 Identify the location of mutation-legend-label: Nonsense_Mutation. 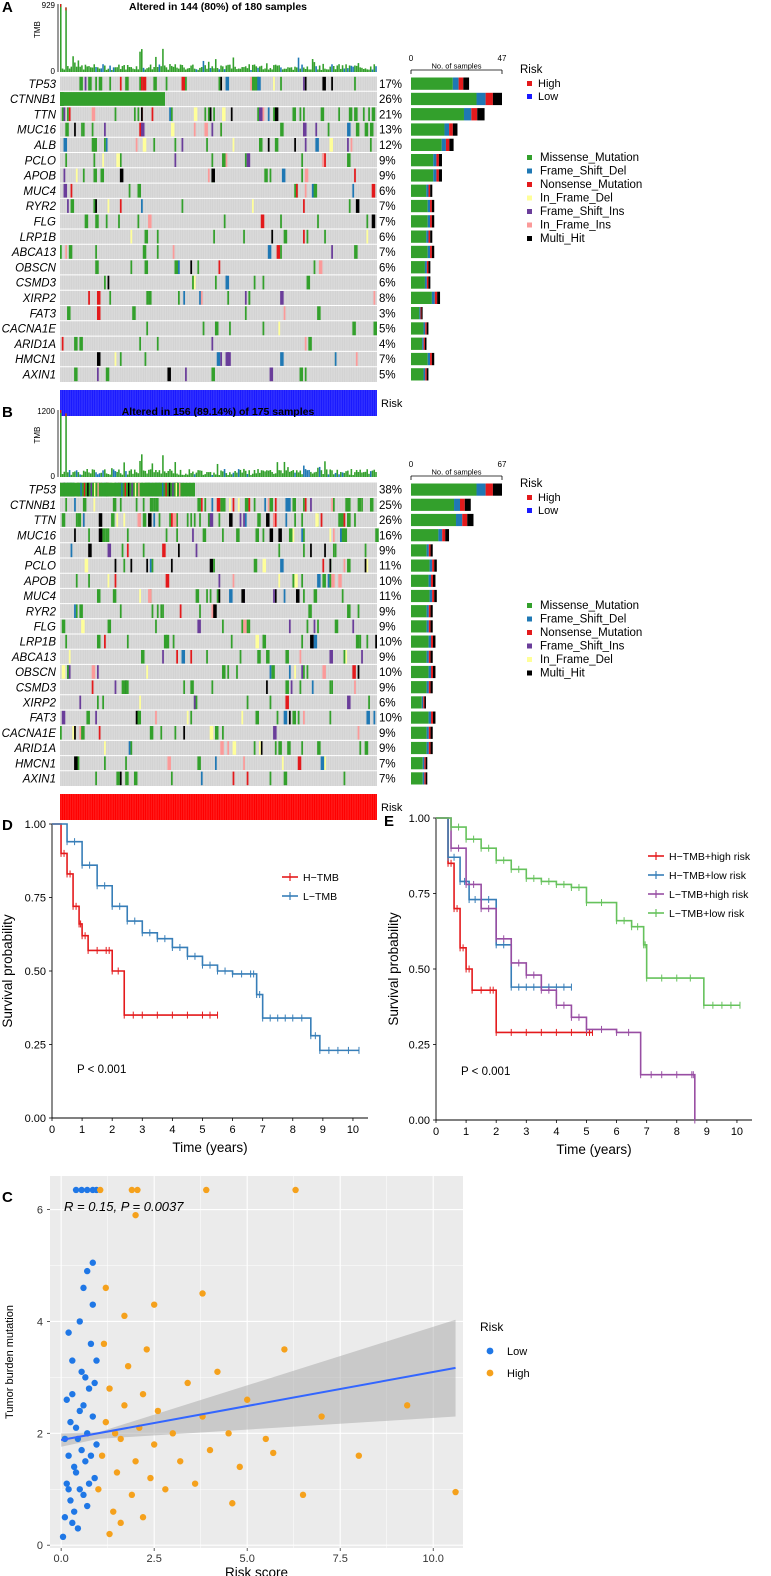
(591, 185).